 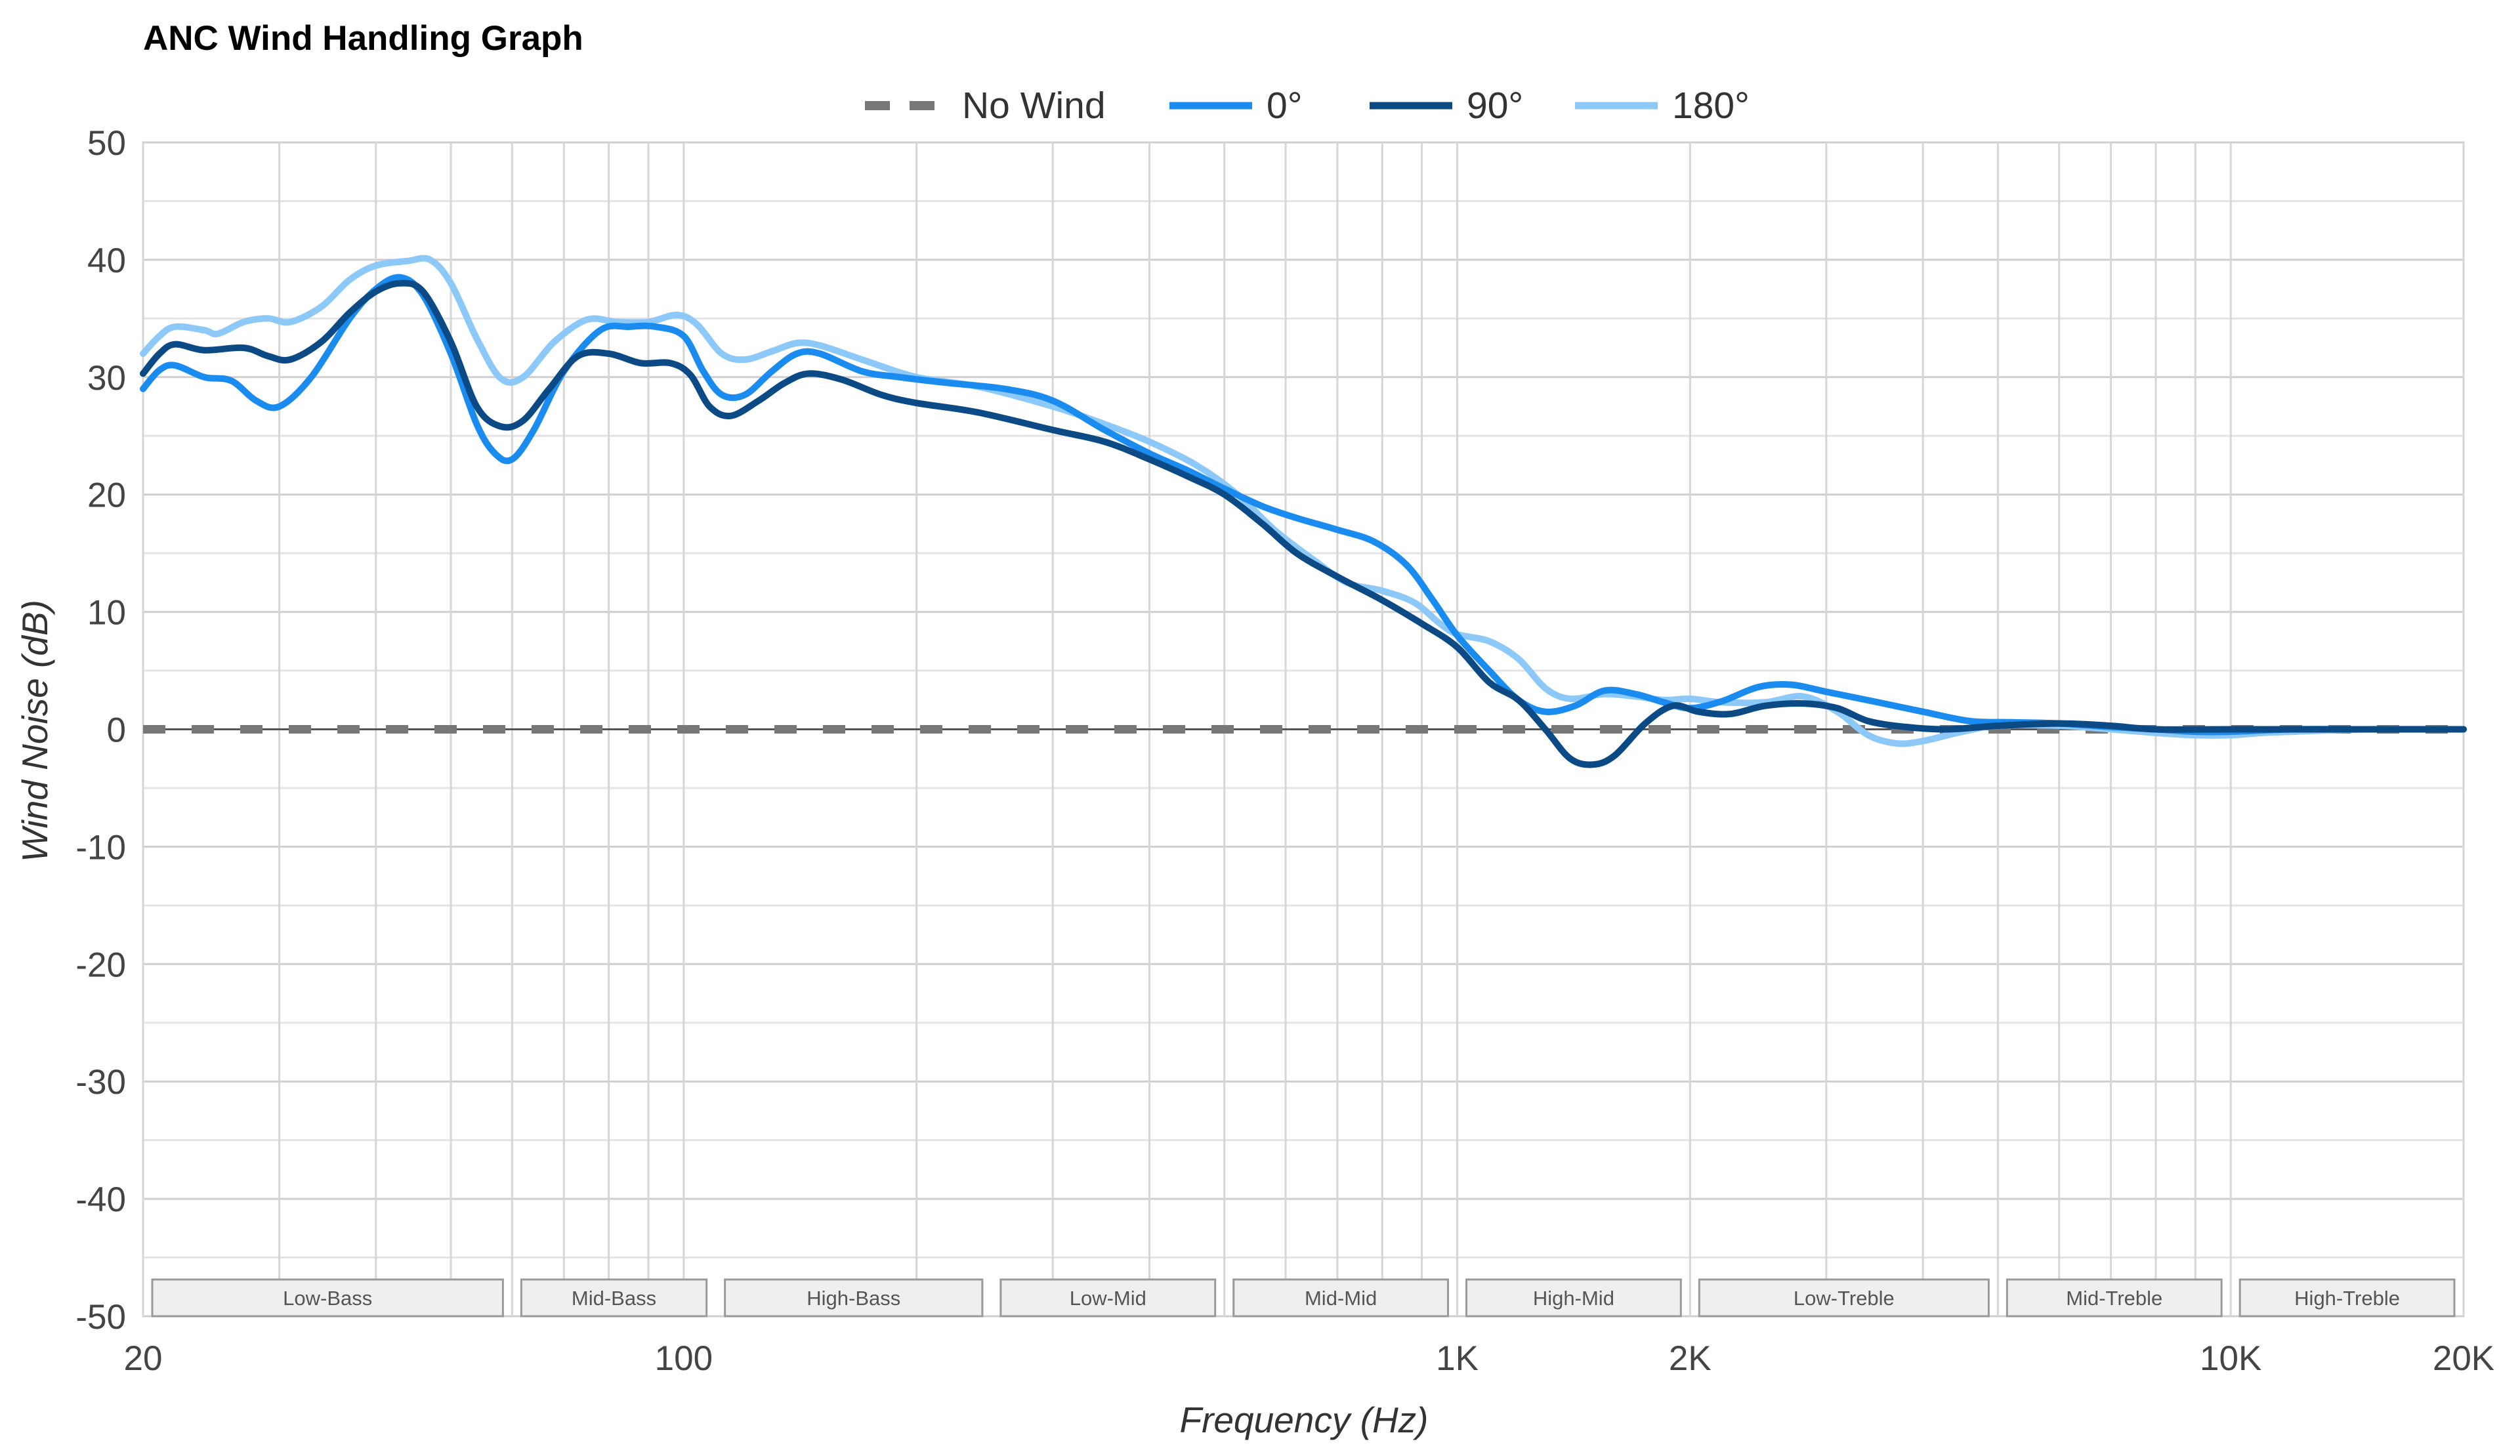 I want to click on band-label: Low-Mid, so click(x=1108, y=1298).